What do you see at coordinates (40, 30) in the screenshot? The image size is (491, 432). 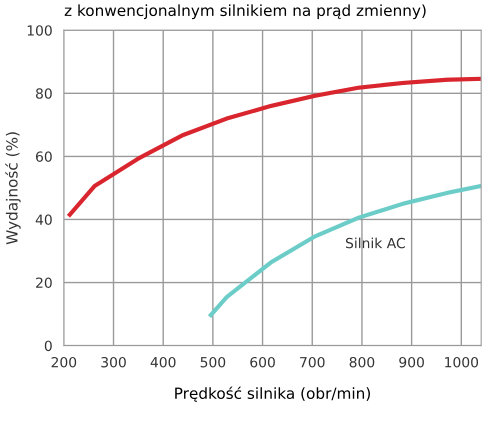 I see `y-tick-label: 100` at bounding box center [40, 30].